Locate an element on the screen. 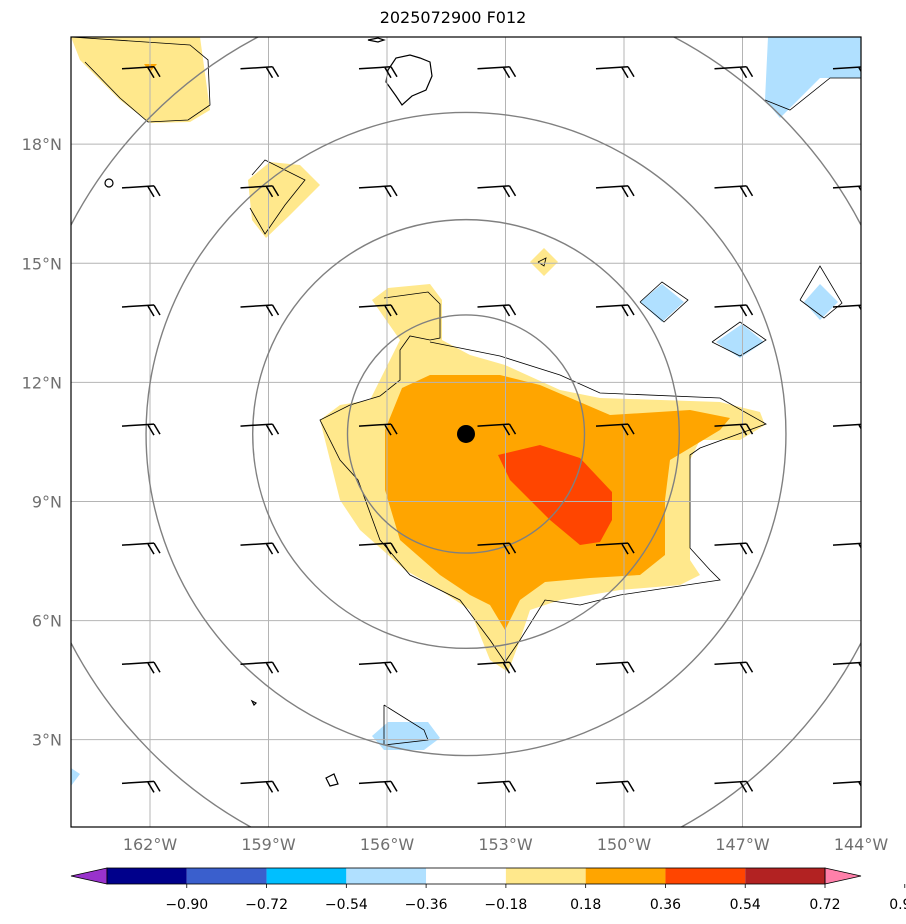 The height and width of the screenshot is (924, 906). lon-tick-label: 147°W is located at coordinates (742, 844).